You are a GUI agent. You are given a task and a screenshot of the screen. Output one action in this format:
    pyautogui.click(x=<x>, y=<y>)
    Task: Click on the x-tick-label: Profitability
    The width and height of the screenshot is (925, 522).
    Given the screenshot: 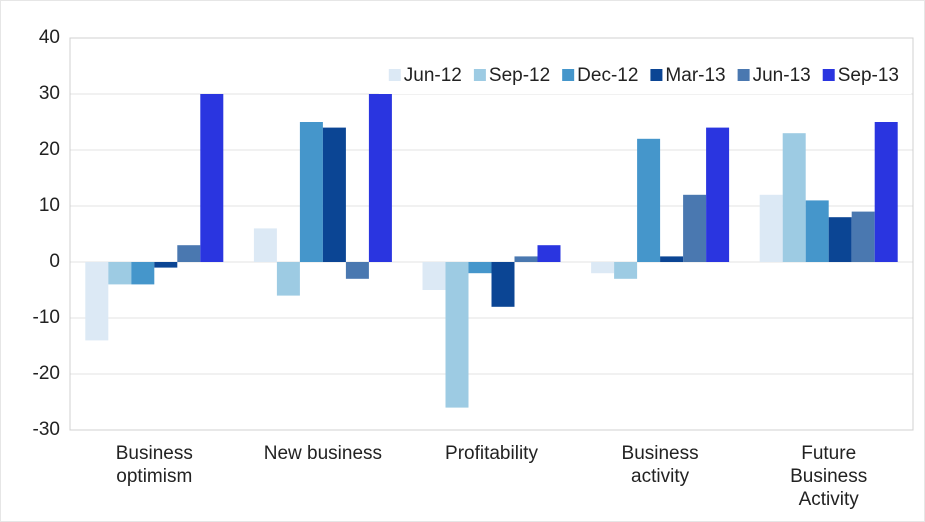 What is the action you would take?
    pyautogui.click(x=491, y=453)
    